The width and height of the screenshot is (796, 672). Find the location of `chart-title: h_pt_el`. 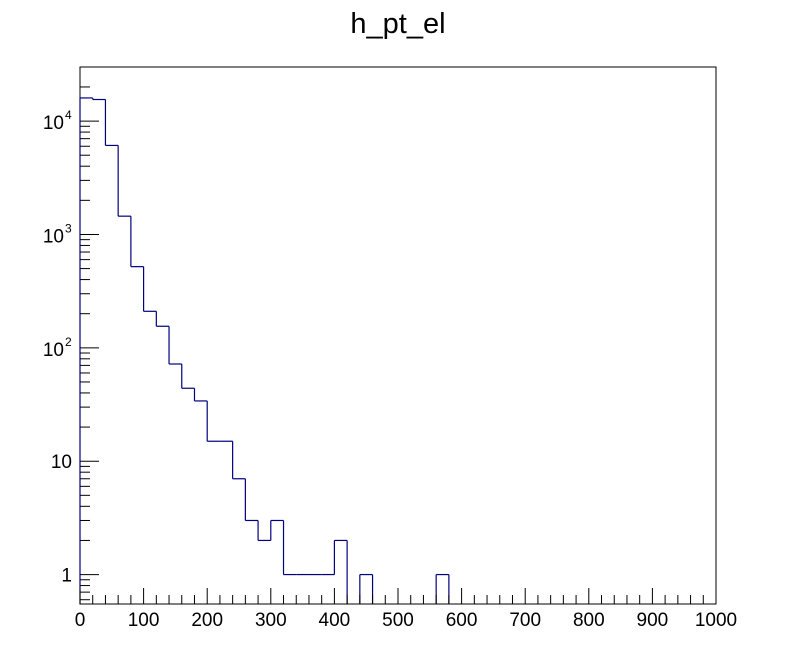

chart-title: h_pt_el is located at coordinates (397, 24).